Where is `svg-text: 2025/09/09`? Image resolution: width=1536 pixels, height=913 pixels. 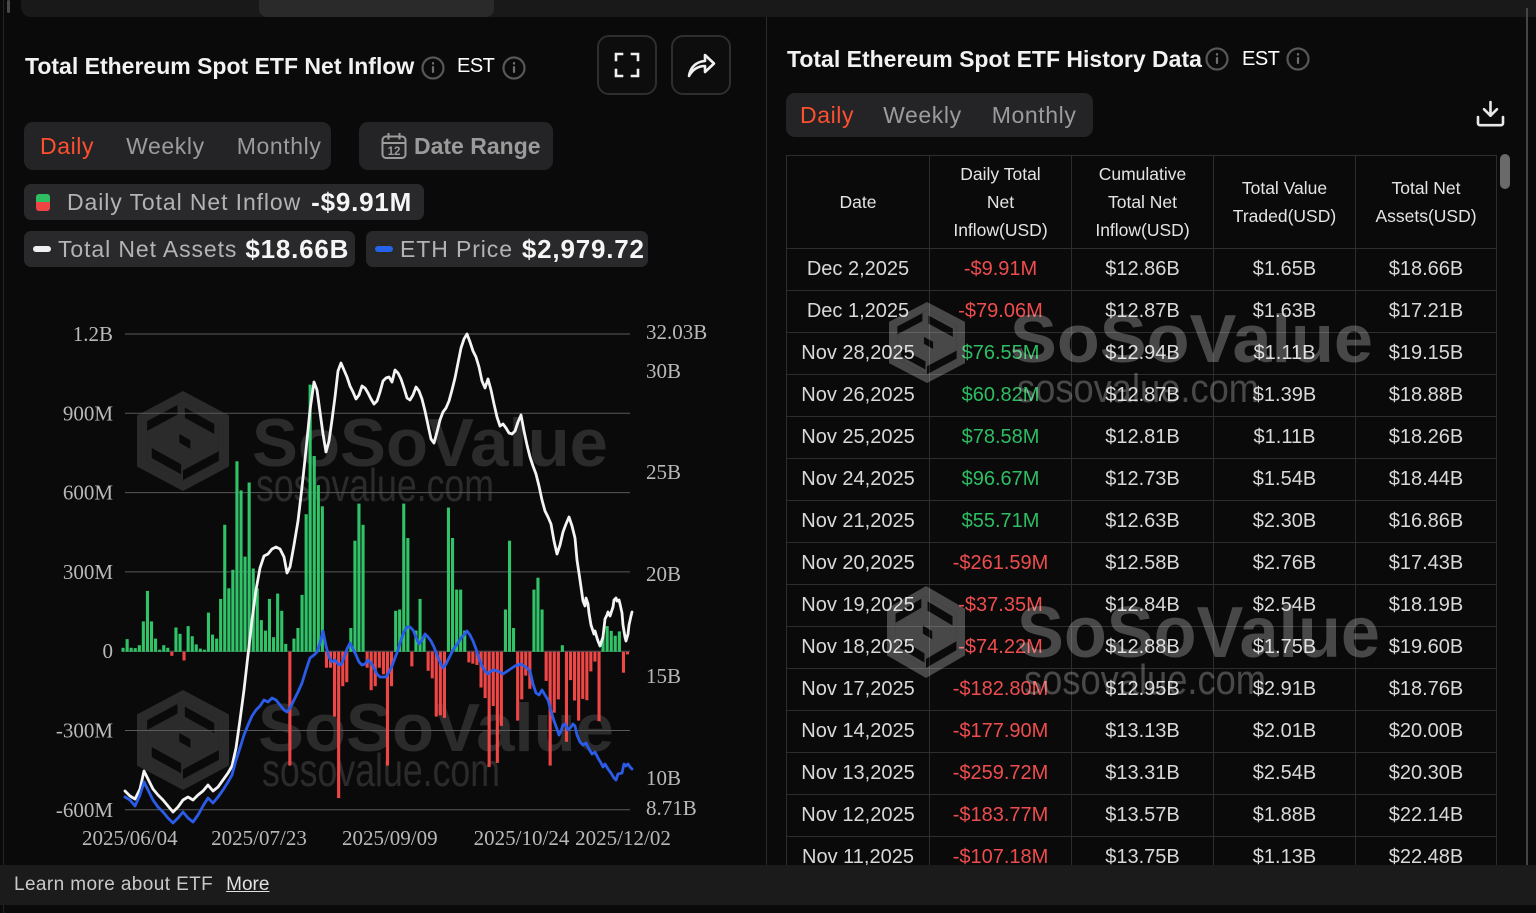 svg-text: 2025/09/09 is located at coordinates (390, 838).